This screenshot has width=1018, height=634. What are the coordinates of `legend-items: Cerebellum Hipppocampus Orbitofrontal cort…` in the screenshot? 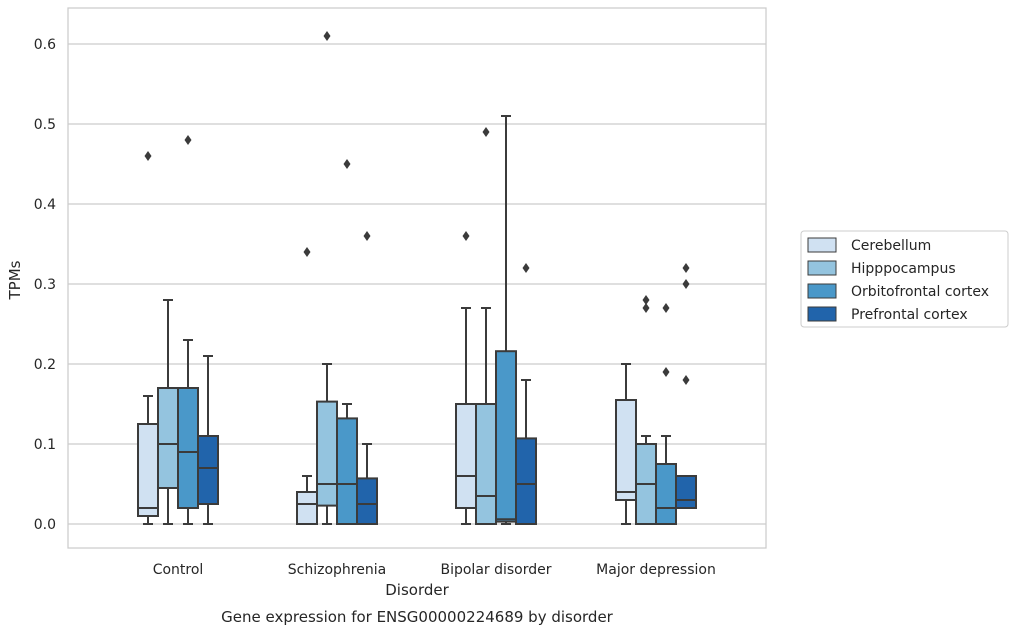 It's located at (898, 280).